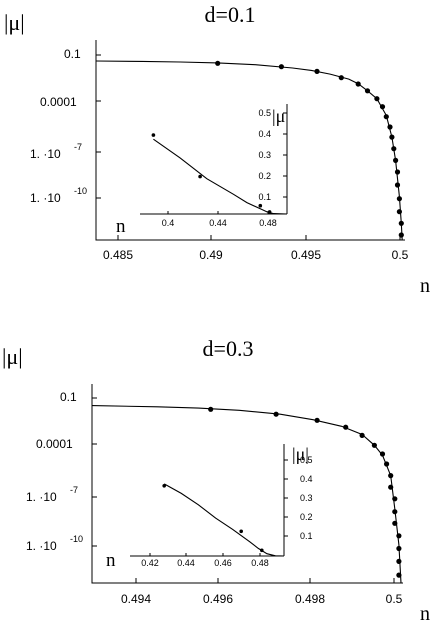 The height and width of the screenshot is (634, 436). What do you see at coordinates (305, 492) in the screenshot?
I see `chart-2-data-points` at bounding box center [305, 492].